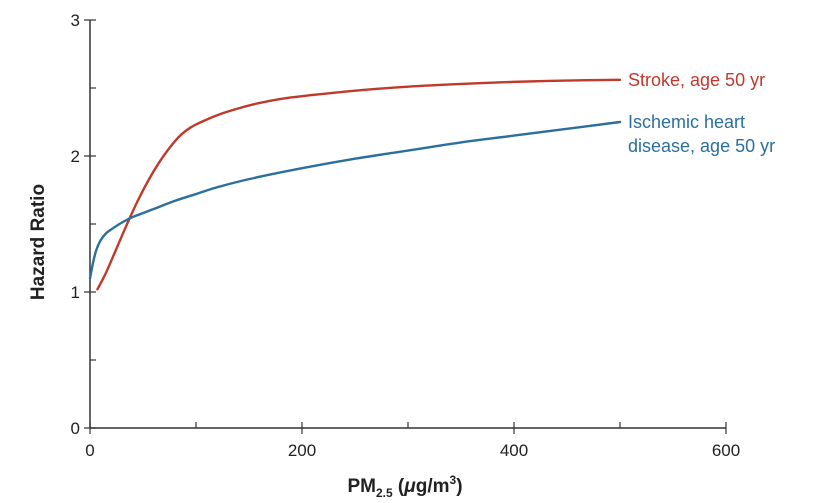 Image resolution: width=819 pixels, height=503 pixels. Describe the element at coordinates (89, 450) in the screenshot. I see `x-tick-label: 0` at that location.